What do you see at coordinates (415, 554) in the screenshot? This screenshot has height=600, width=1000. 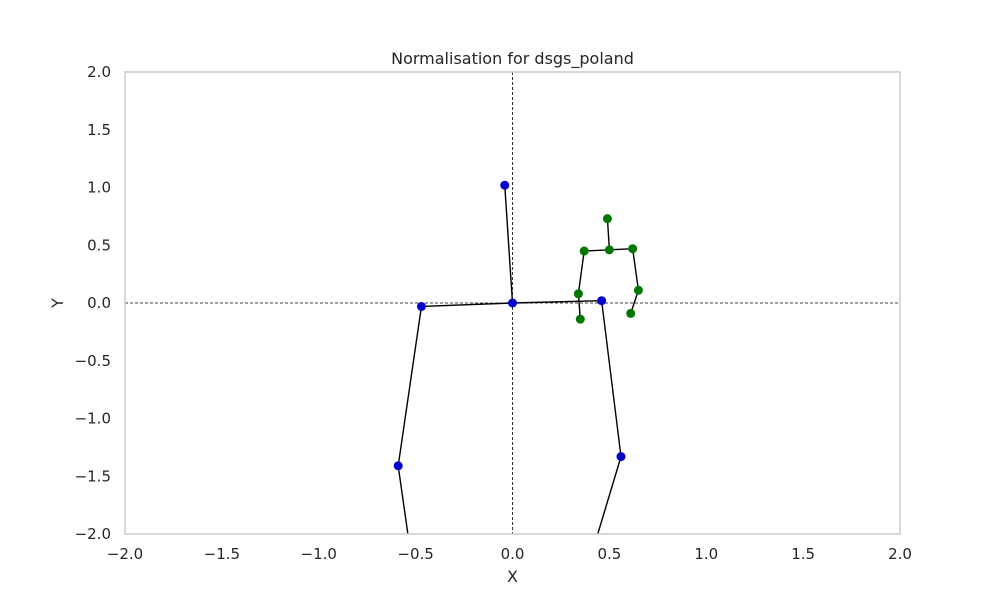 I see `x-tick-label: −0.5` at bounding box center [415, 554].